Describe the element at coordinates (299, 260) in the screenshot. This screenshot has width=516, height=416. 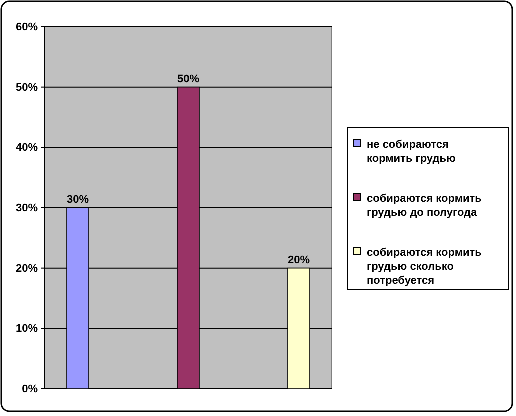
I see `data-label: 20%` at that location.